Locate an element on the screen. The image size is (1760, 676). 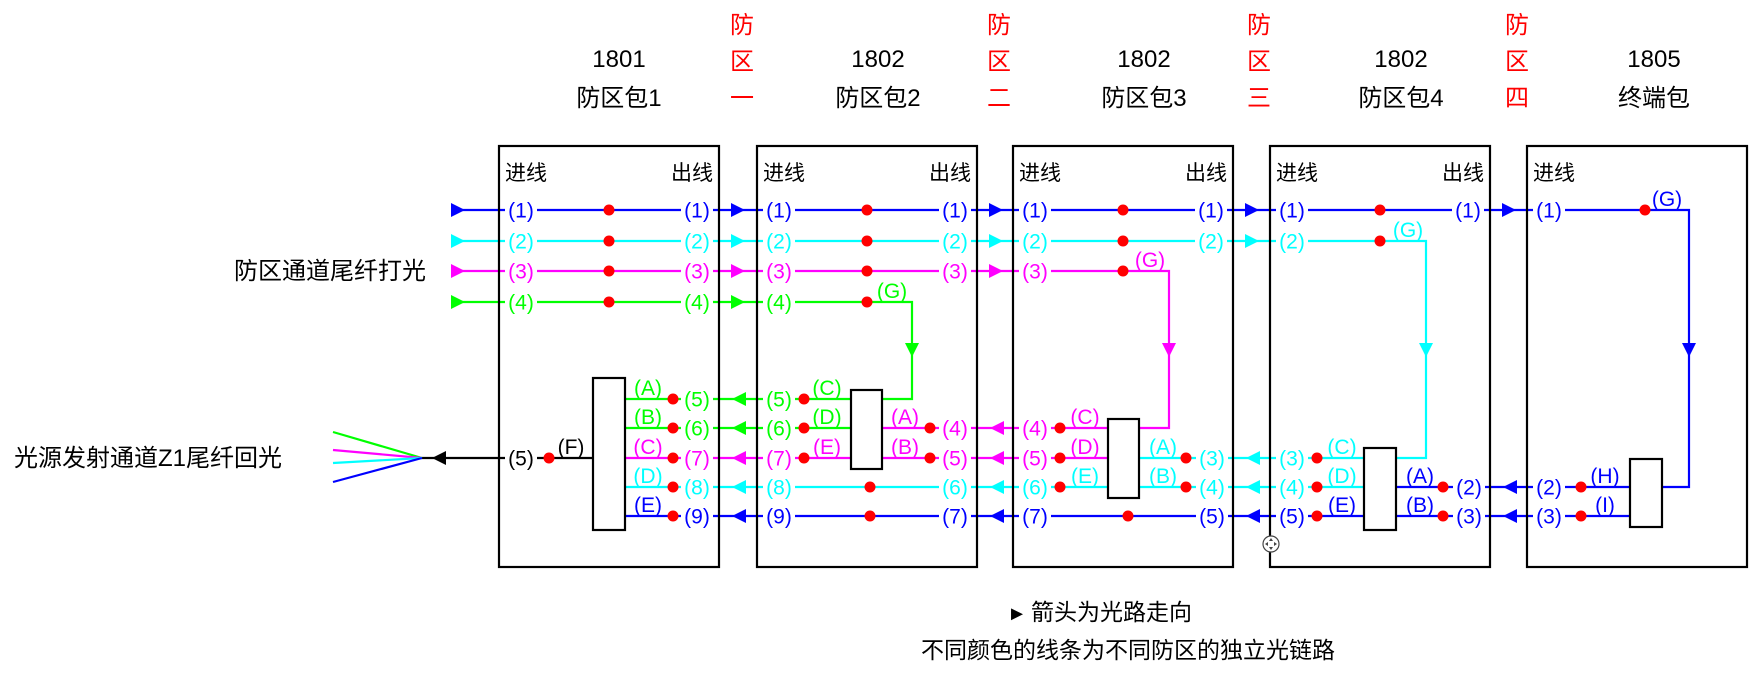
return-label: 光源发射通道Z1尾纤回光 is located at coordinates (148, 458).